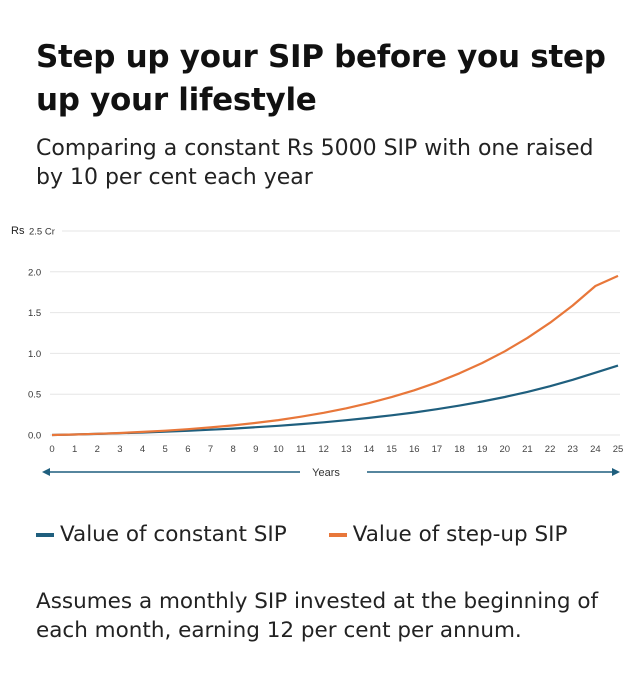 The height and width of the screenshot is (700, 635). Describe the element at coordinates (414, 449) in the screenshot. I see `x-tick-label: 16` at that location.